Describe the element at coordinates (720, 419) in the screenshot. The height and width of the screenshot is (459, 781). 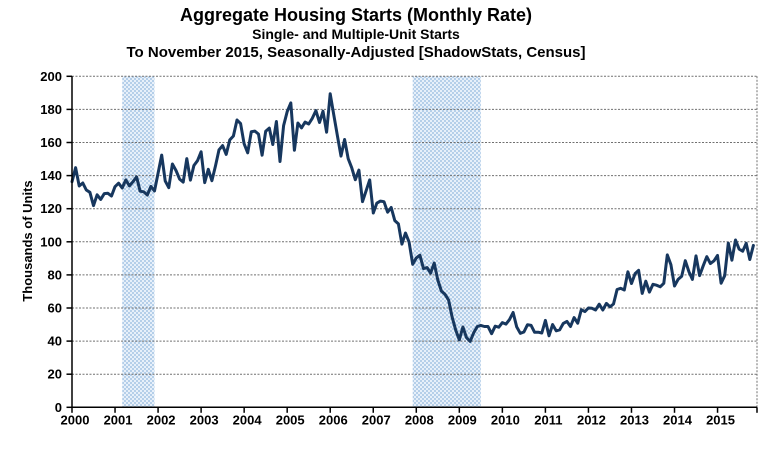
I see `x-tick-label: 2015` at that location.